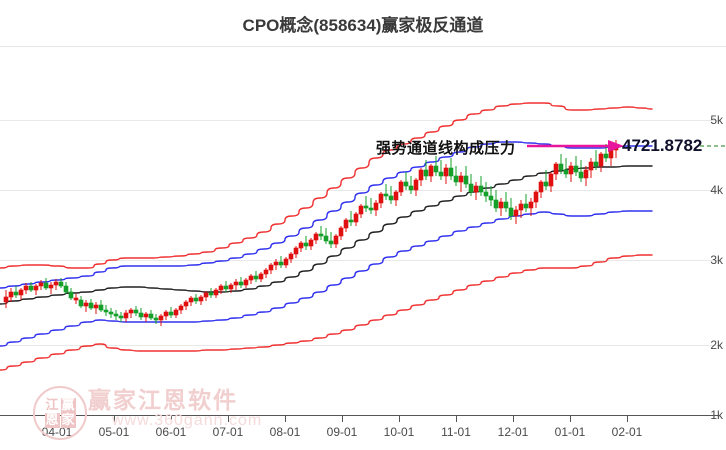 This screenshot has height=450, width=726. What do you see at coordinates (342, 432) in the screenshot?
I see `x-axis-tick-label: 09-01` at bounding box center [342, 432].